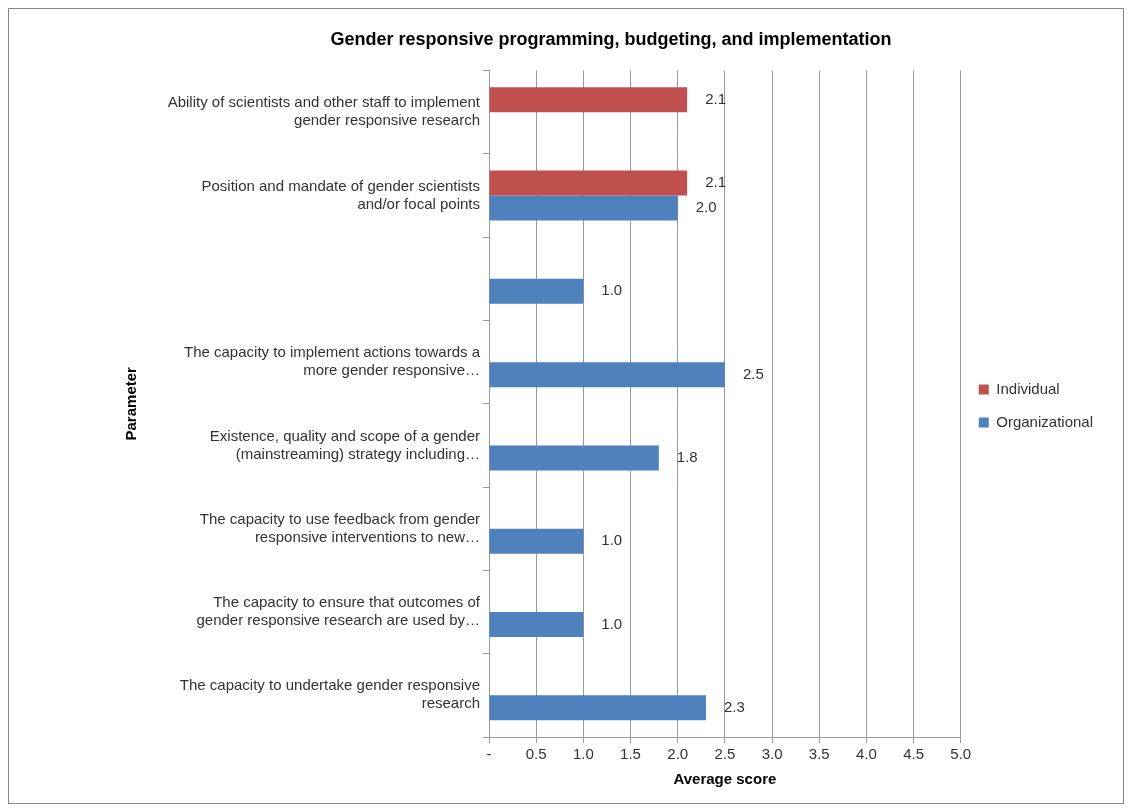 The width and height of the screenshot is (1132, 812). What do you see at coordinates (329, 694) in the screenshot?
I see `y-tick-label: The capacity to undertake gender responsive research` at bounding box center [329, 694].